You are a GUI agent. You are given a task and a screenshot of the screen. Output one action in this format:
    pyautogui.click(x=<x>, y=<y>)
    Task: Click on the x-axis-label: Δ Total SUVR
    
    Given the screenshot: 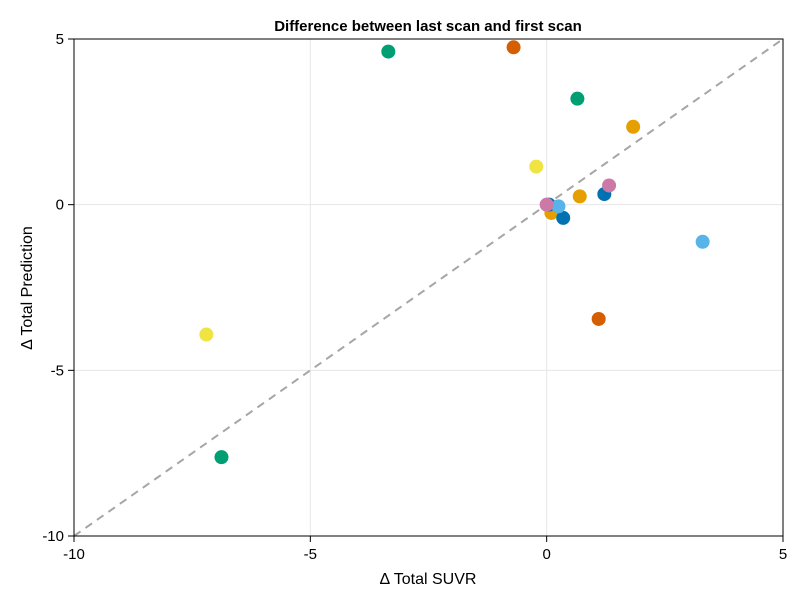 What is the action you would take?
    pyautogui.click(x=428, y=579)
    